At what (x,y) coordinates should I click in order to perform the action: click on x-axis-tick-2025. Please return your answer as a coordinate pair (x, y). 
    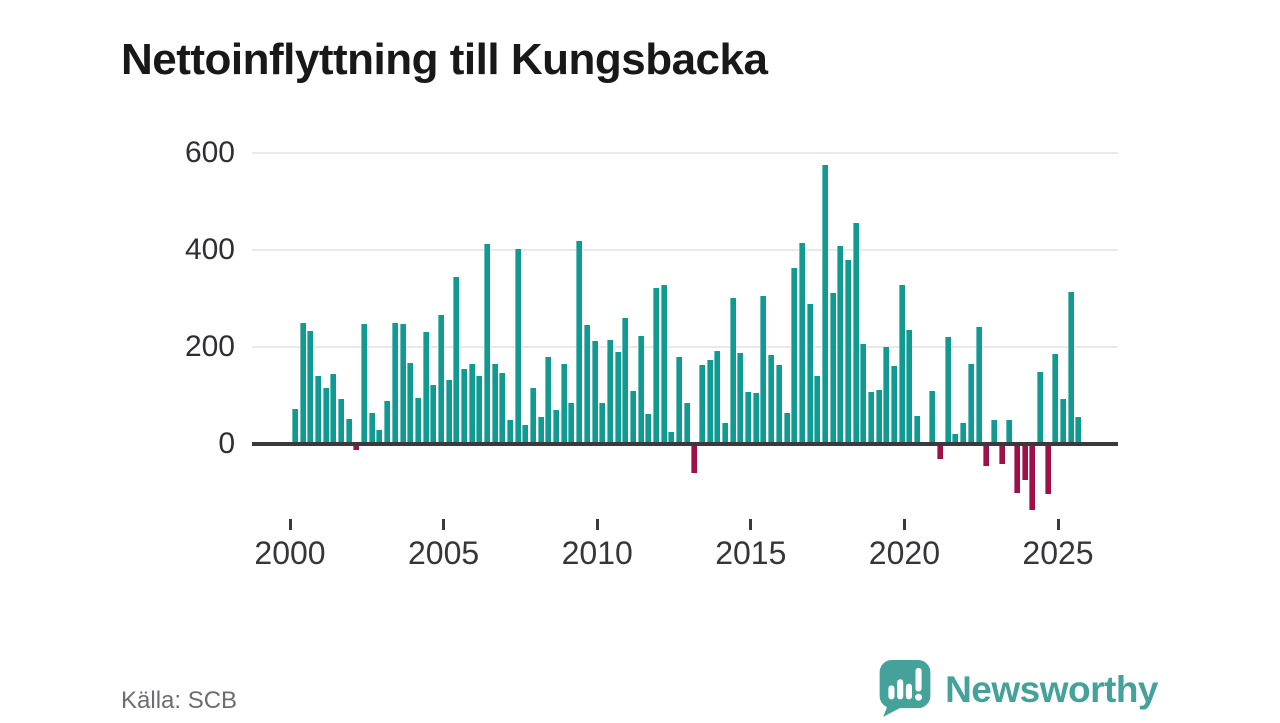
    Looking at the image, I should click on (1058, 524).